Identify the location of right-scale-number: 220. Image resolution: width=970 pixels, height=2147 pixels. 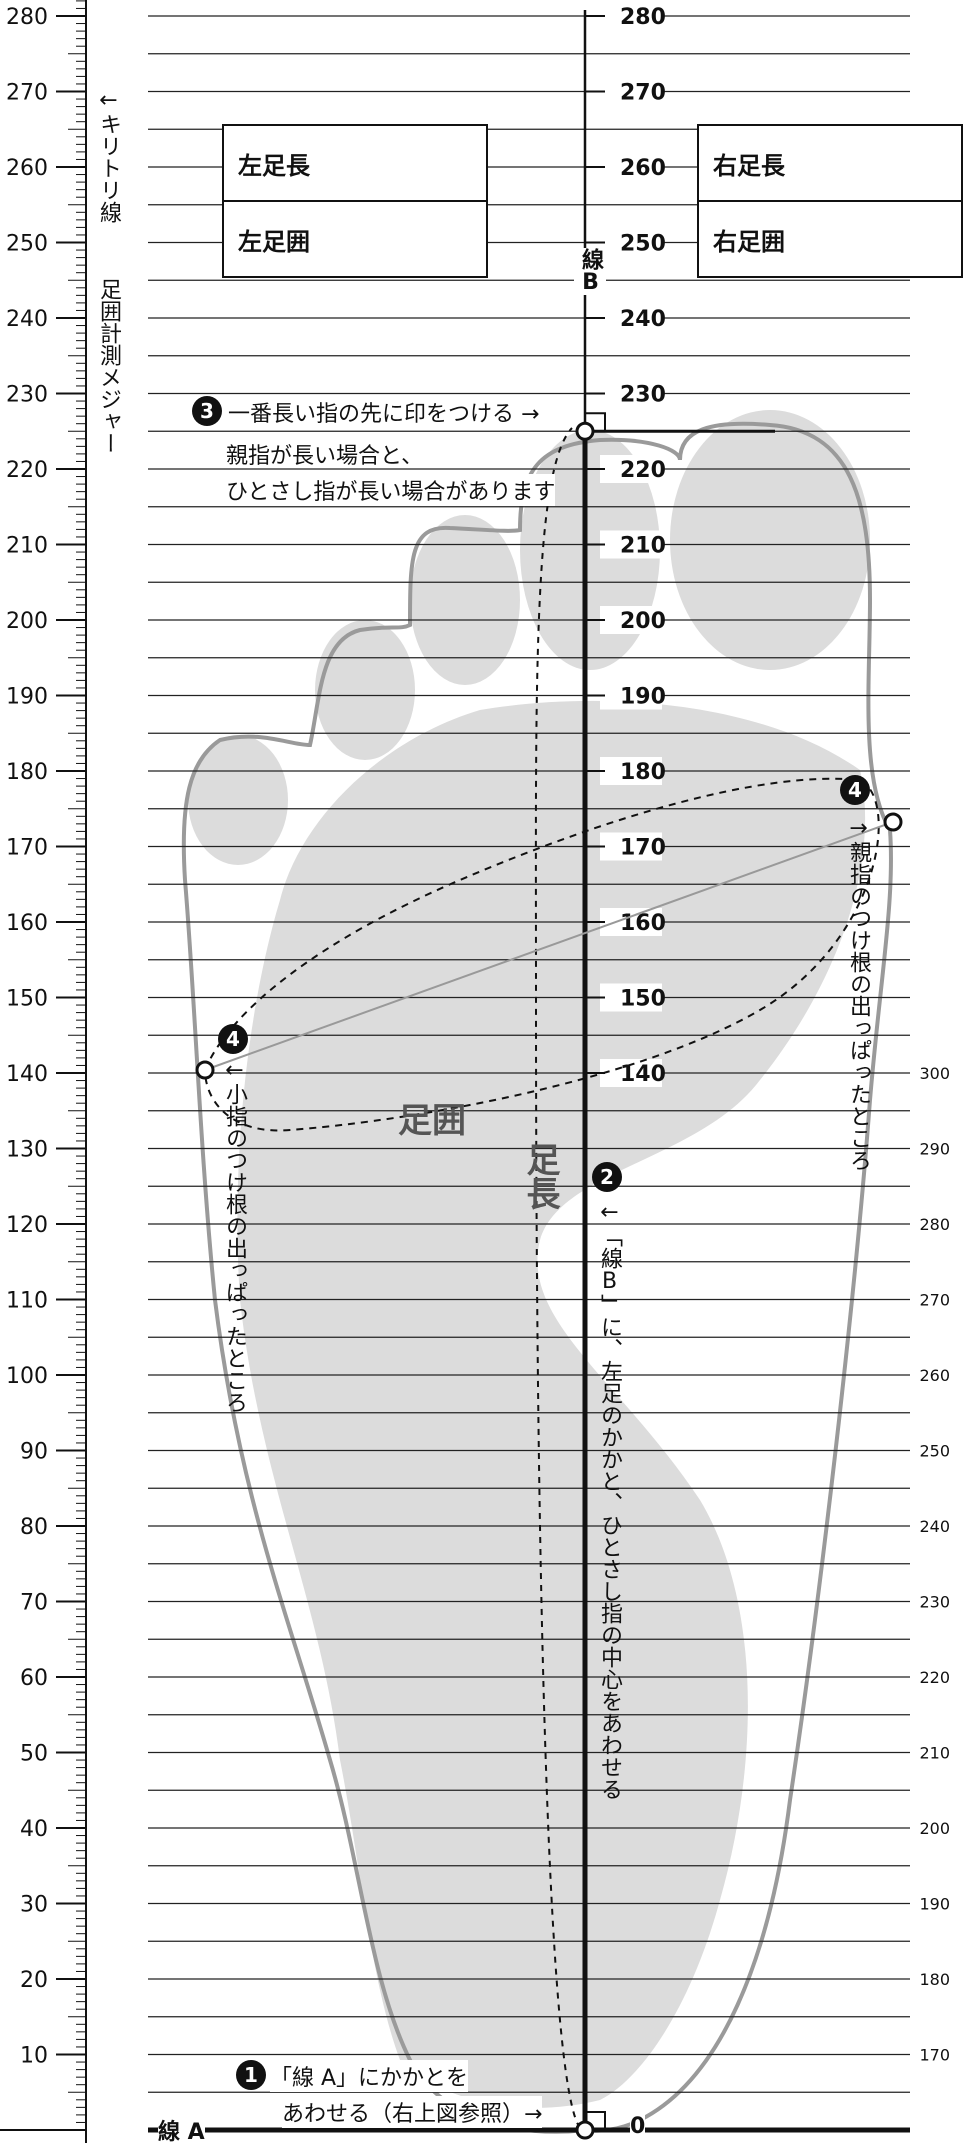
(934, 1677).